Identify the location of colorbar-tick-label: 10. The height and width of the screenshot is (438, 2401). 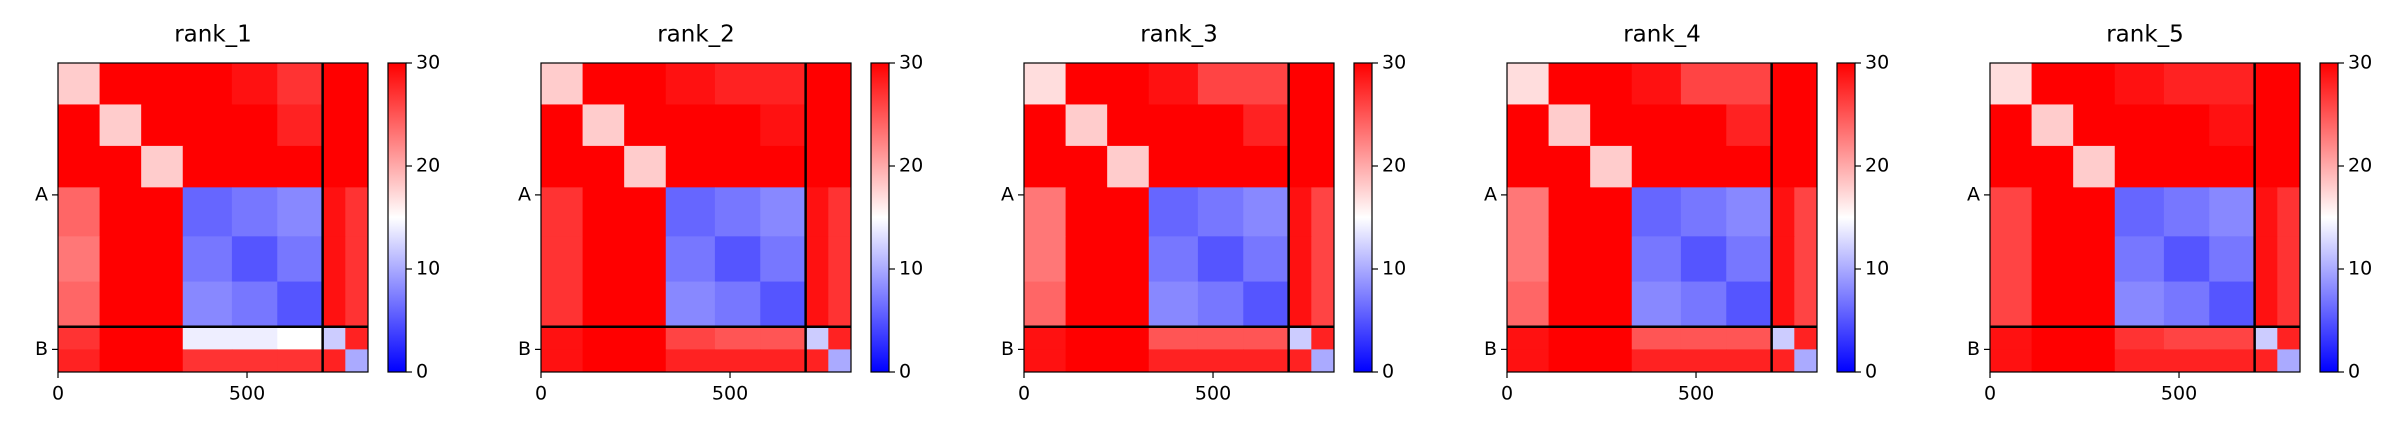
(428, 269).